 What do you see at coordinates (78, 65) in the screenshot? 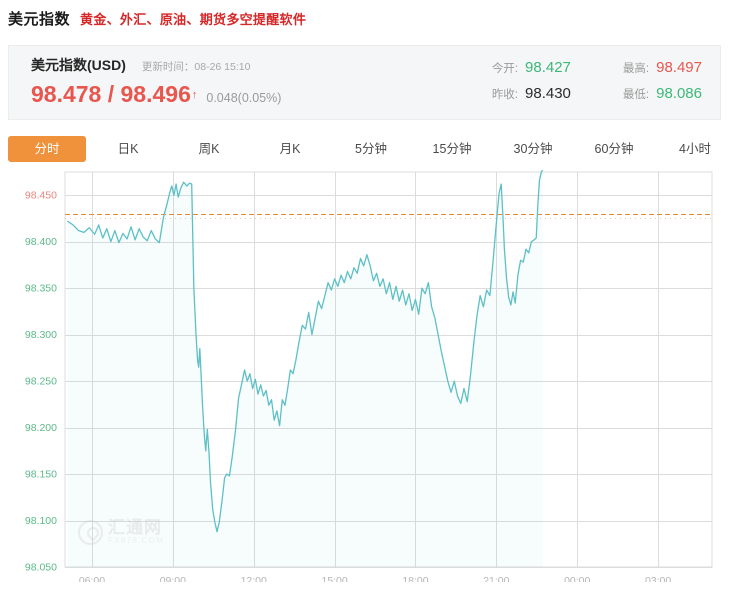
I see `instrument-name: 美元指数(USD)` at bounding box center [78, 65].